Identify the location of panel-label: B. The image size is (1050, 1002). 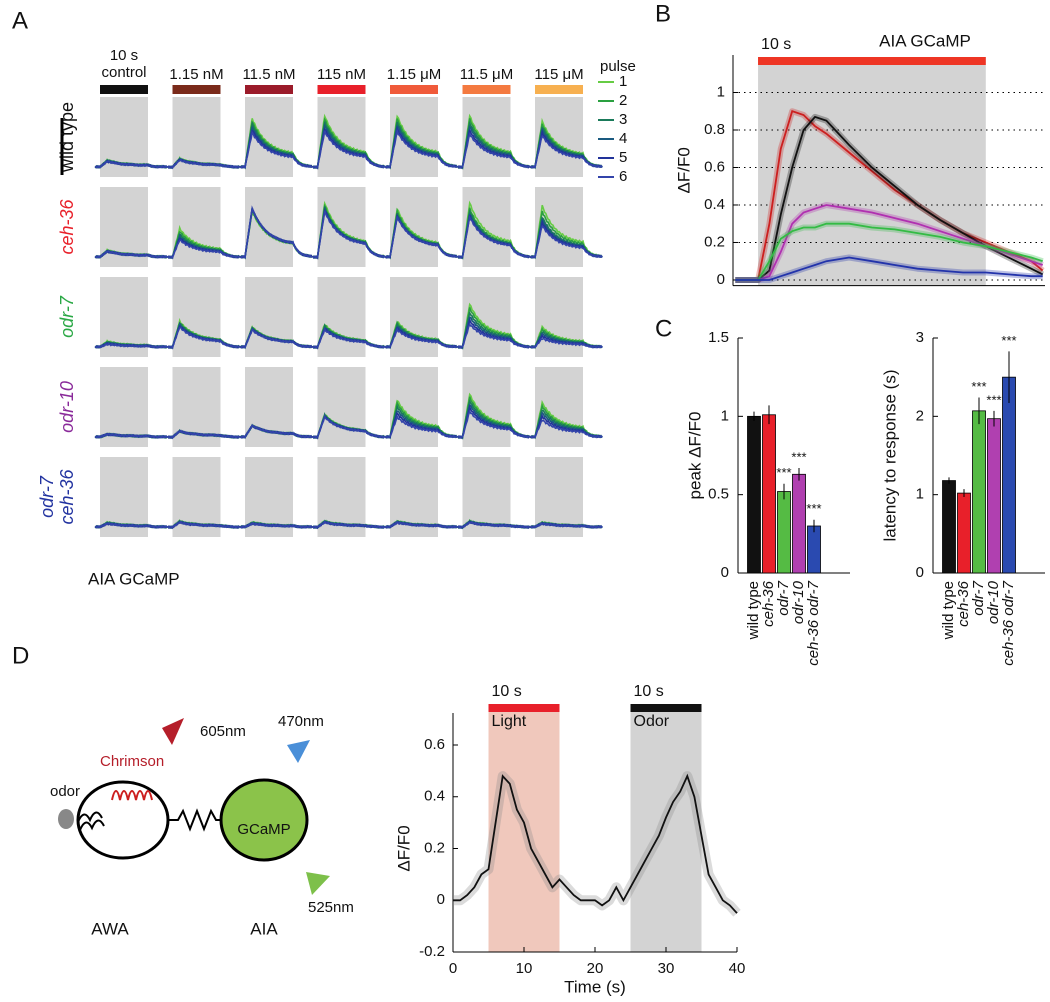
(663, 13).